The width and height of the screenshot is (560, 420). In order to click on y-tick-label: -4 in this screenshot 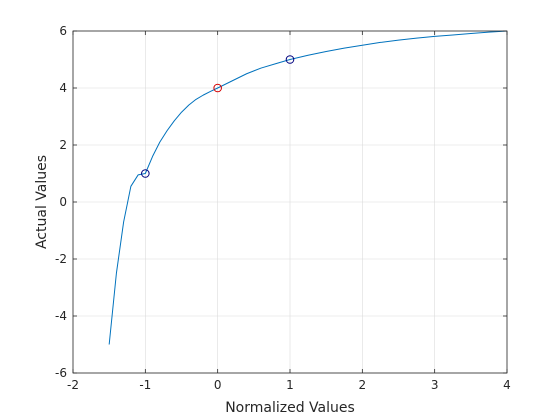, I will do `click(61, 316)`.